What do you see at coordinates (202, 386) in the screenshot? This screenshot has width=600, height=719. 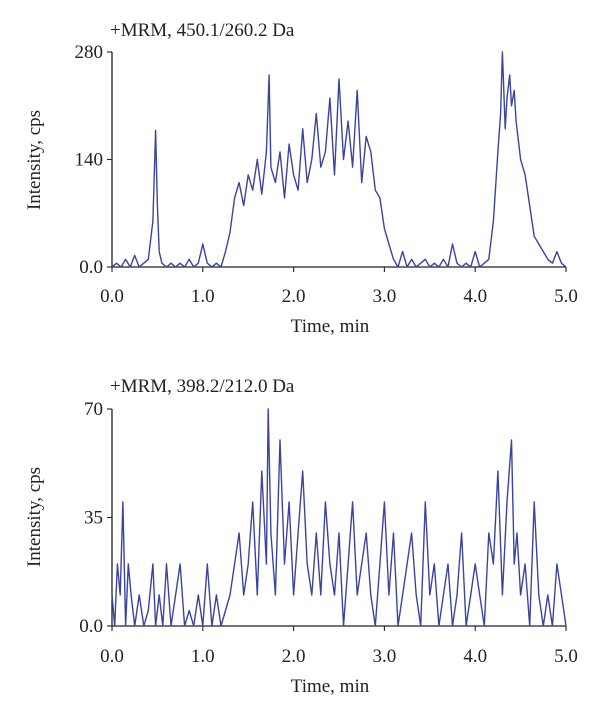 I see `chart-title: +MRM, 398.2/212.0 Da` at bounding box center [202, 386].